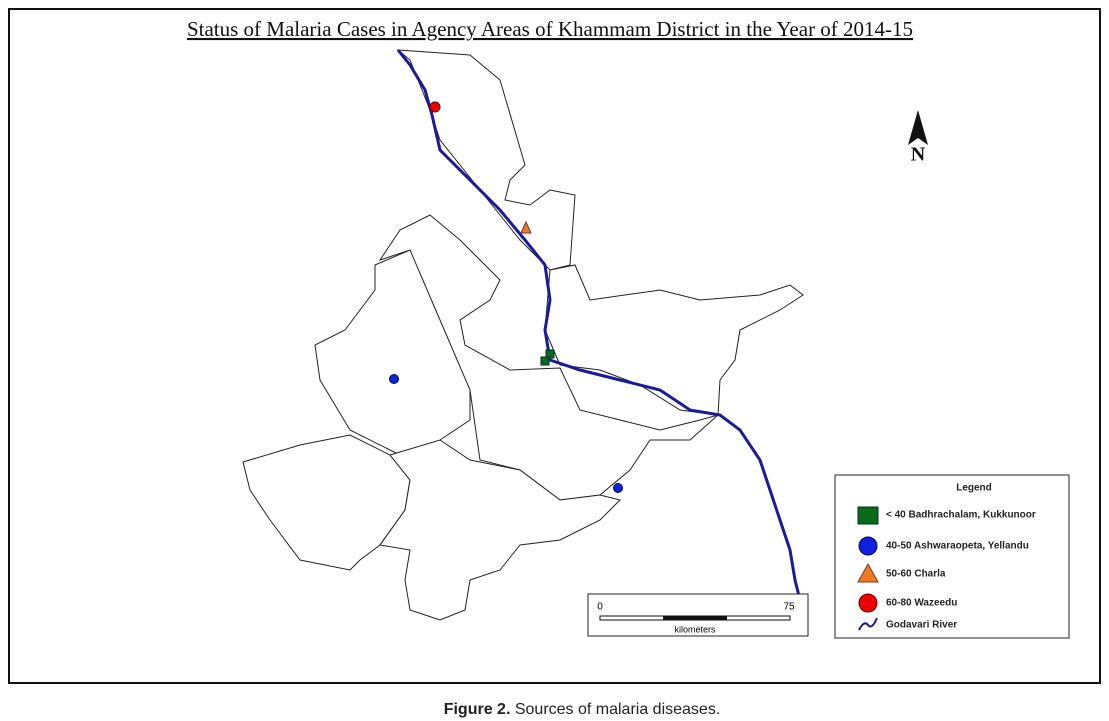 Image resolution: width=1109 pixels, height=721 pixels. What do you see at coordinates (921, 603) in the screenshot?
I see `legend-label: 60-80 Wazeedu` at bounding box center [921, 603].